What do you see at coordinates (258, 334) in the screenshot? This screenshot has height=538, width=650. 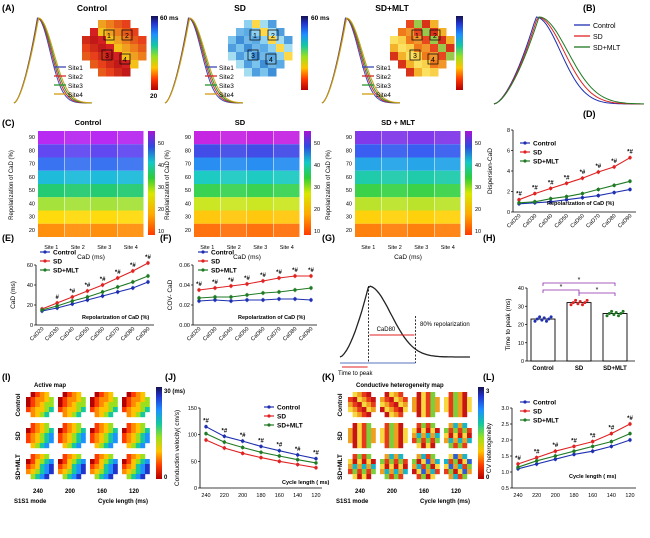 I see `xtick-label: CaD60` at bounding box center [258, 334].